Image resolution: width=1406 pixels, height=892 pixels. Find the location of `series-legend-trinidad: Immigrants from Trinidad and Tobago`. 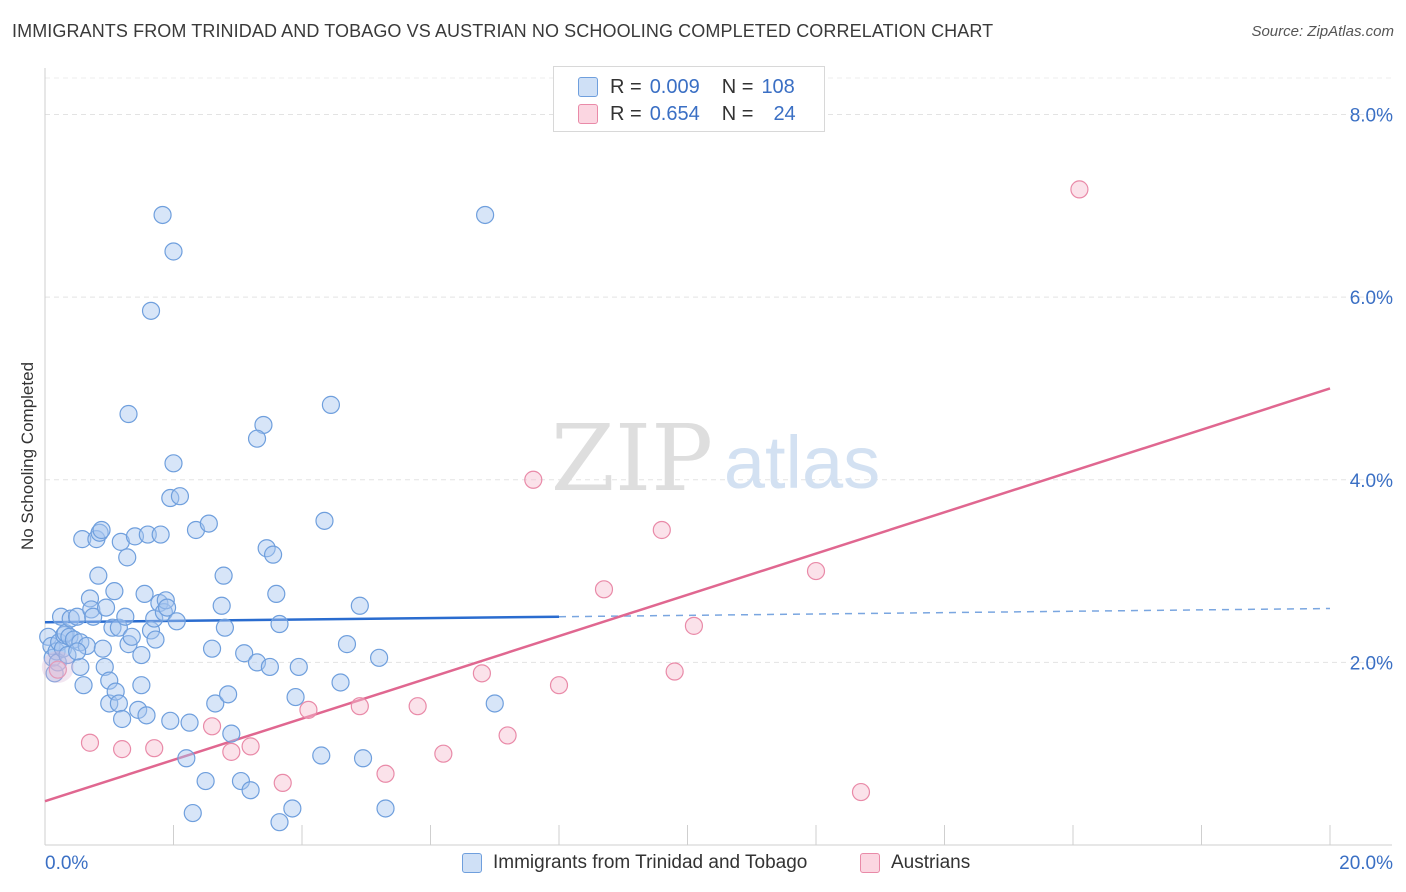

series-legend-trinidad: Immigrants from Trinidad and Tobago is located at coordinates (634, 863).